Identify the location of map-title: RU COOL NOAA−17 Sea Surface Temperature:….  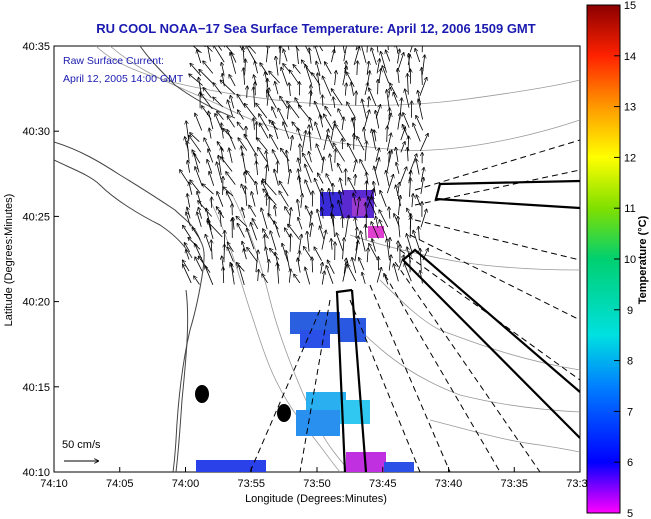
(315, 28).